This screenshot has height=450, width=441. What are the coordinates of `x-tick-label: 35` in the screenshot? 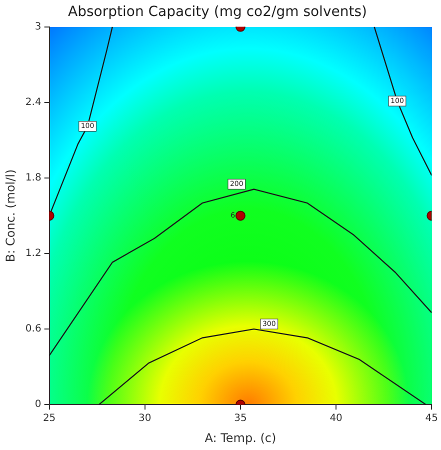 It's located at (240, 418).